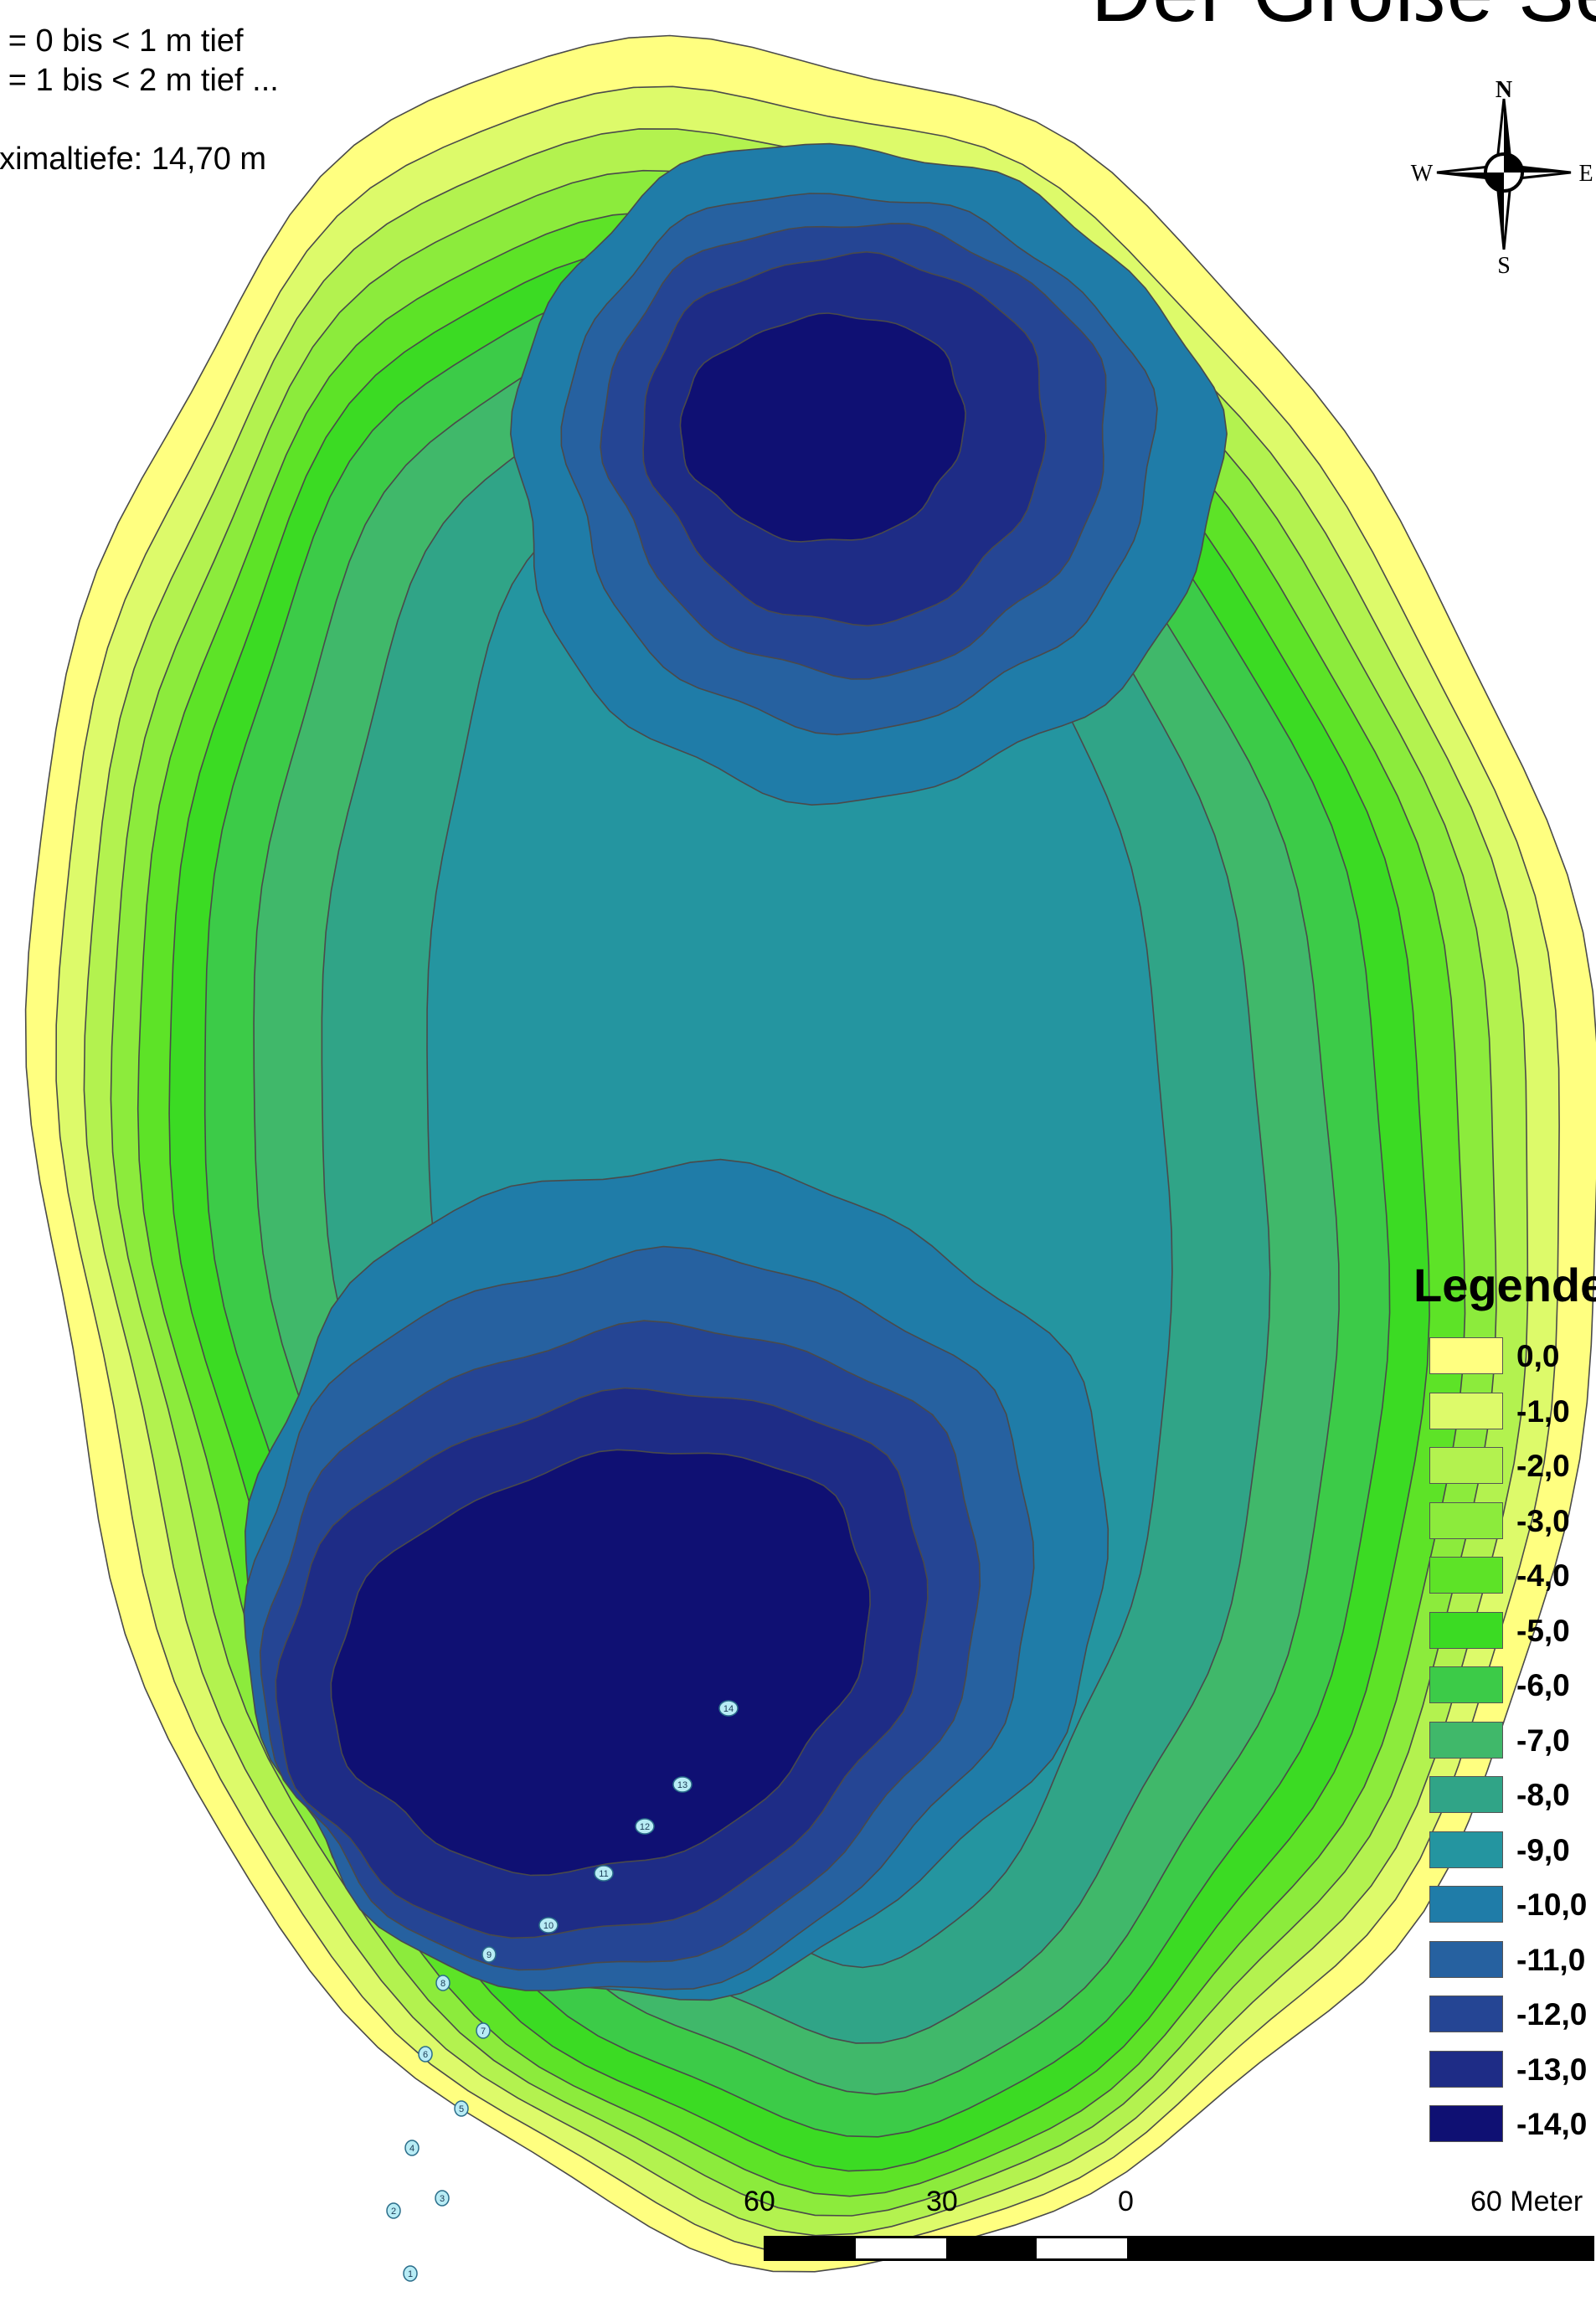 The image size is (1596, 2302). I want to click on profile-point: 13, so click(682, 1784).